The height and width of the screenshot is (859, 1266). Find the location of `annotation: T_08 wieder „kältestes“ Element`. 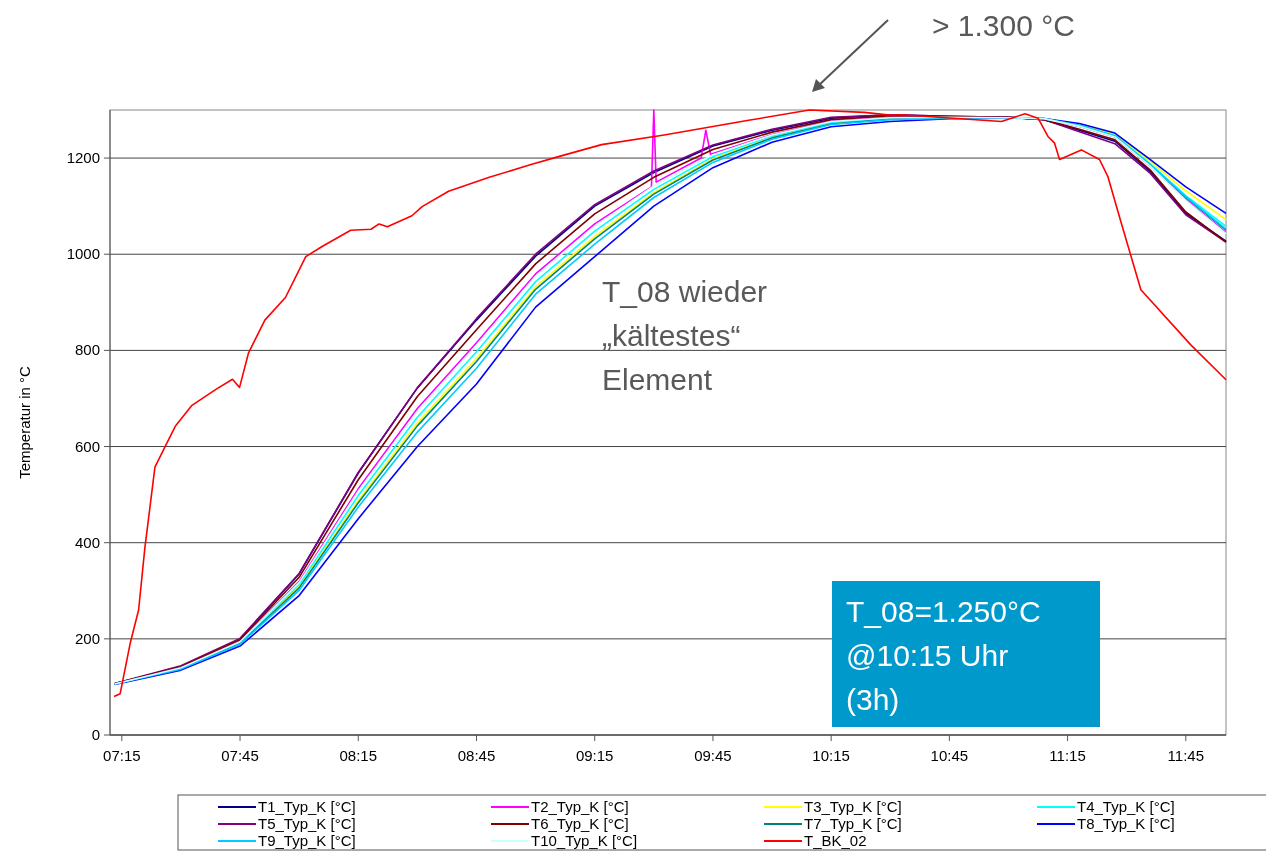

annotation: T_08 wieder „kältestes“ Element is located at coordinates (685, 335).